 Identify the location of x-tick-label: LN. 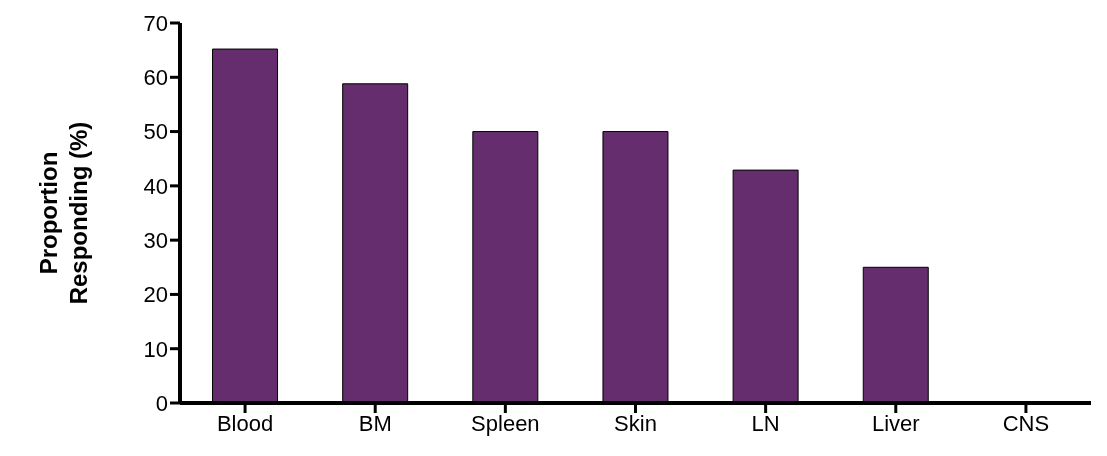
(765, 423).